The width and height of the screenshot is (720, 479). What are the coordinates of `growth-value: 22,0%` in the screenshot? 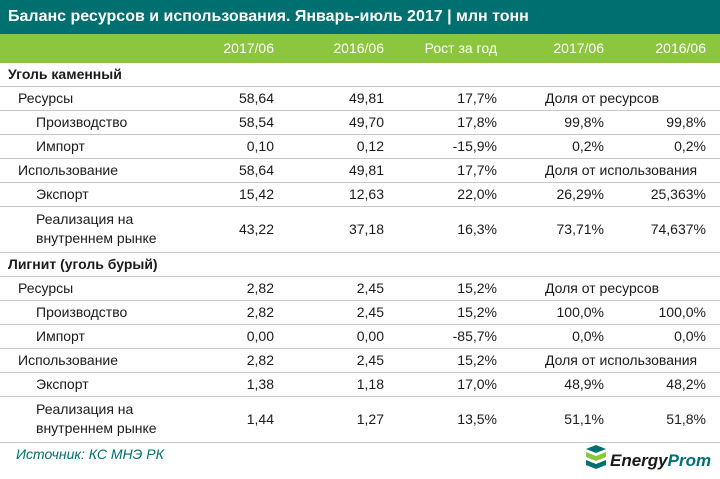 It's located at (477, 194).